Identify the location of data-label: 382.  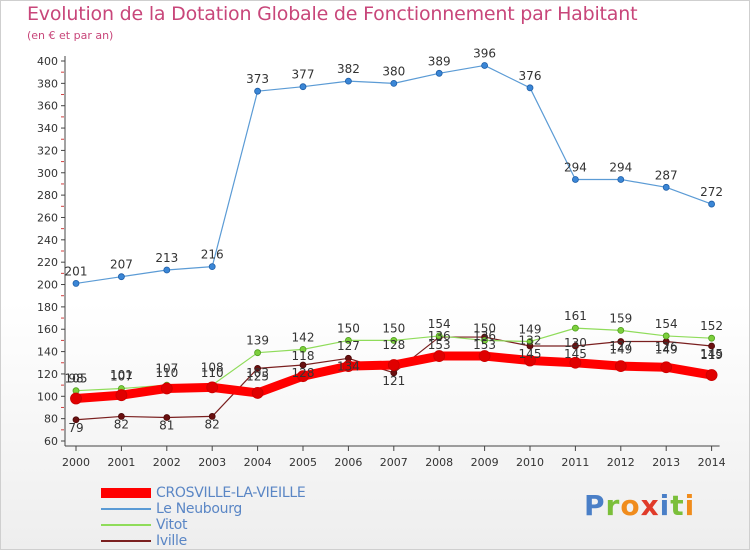
(348, 69).